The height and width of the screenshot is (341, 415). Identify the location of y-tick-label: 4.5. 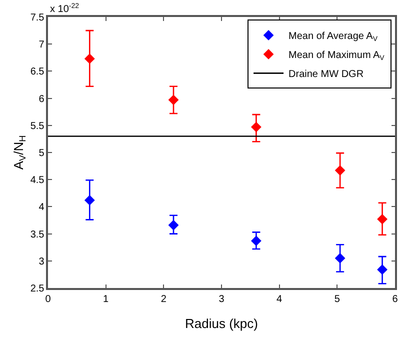
(37, 180).